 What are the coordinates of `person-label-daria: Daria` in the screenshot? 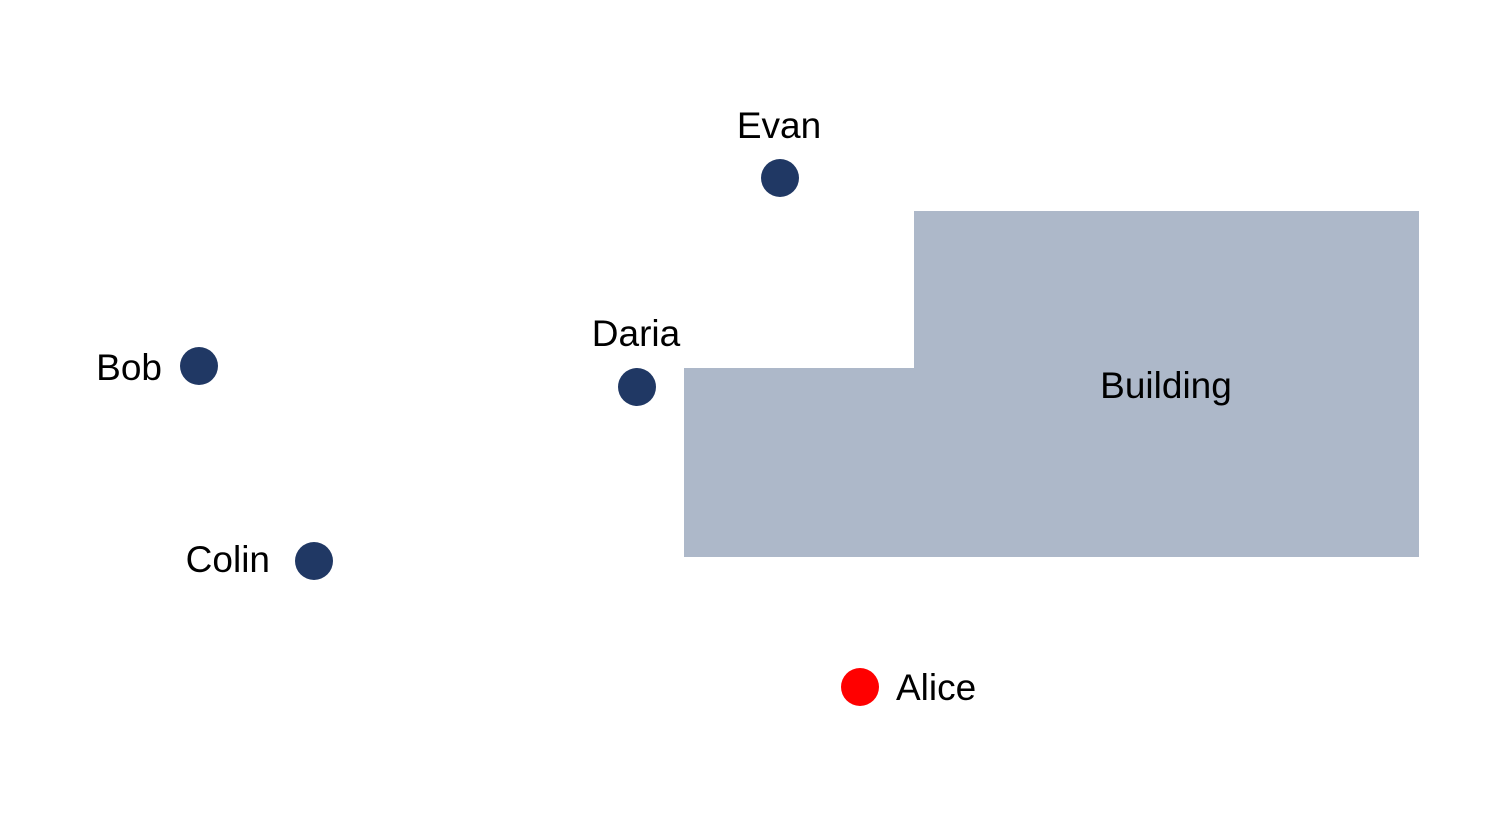 It's located at (636, 333).